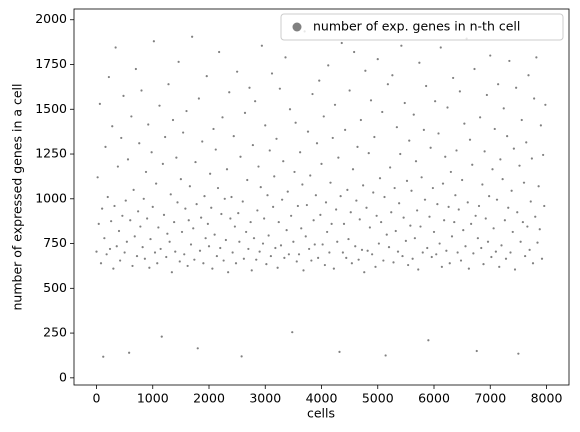 The width and height of the screenshot is (580, 432). I want to click on y-tick-label: 1250, so click(51, 153).